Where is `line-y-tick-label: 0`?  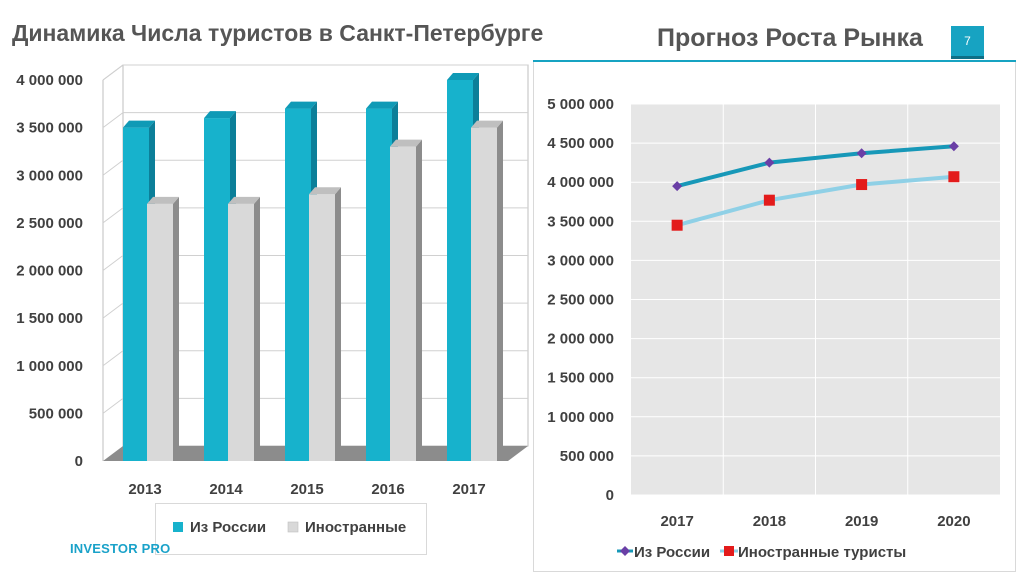
line-y-tick-label: 0 is located at coordinates (610, 495).